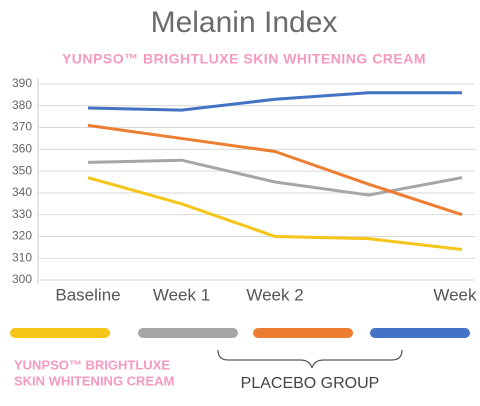 The width and height of the screenshot is (480, 406). Describe the element at coordinates (244, 59) in the screenshot. I see `chart-subtitle: YUNPSO™ BRIGHTLUXE SKIN WHITENING CREAM` at that location.